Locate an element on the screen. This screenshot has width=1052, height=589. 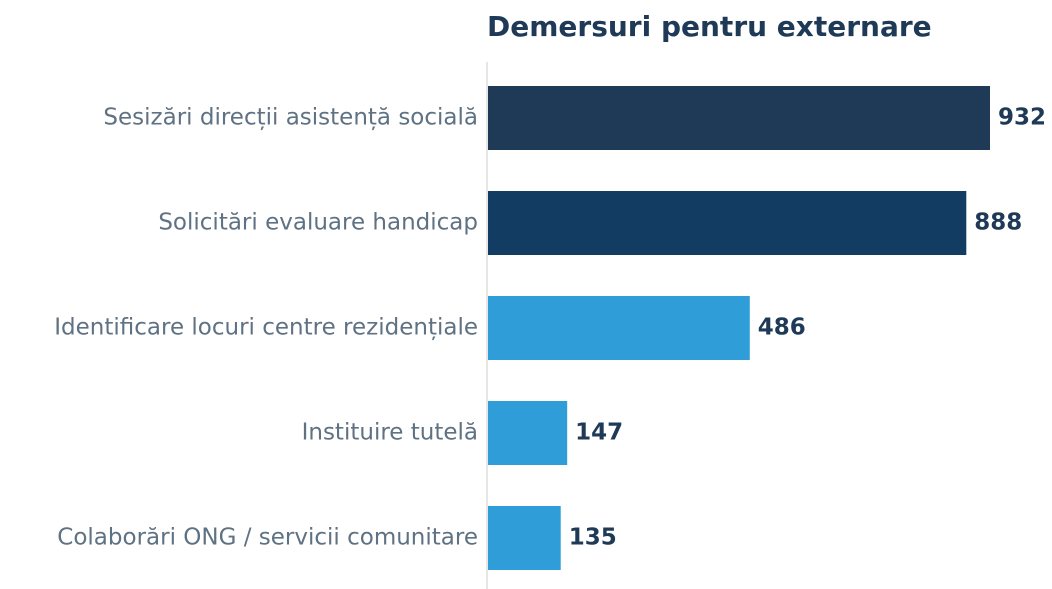
category-label: Instituire tutelă is located at coordinates (390, 433).